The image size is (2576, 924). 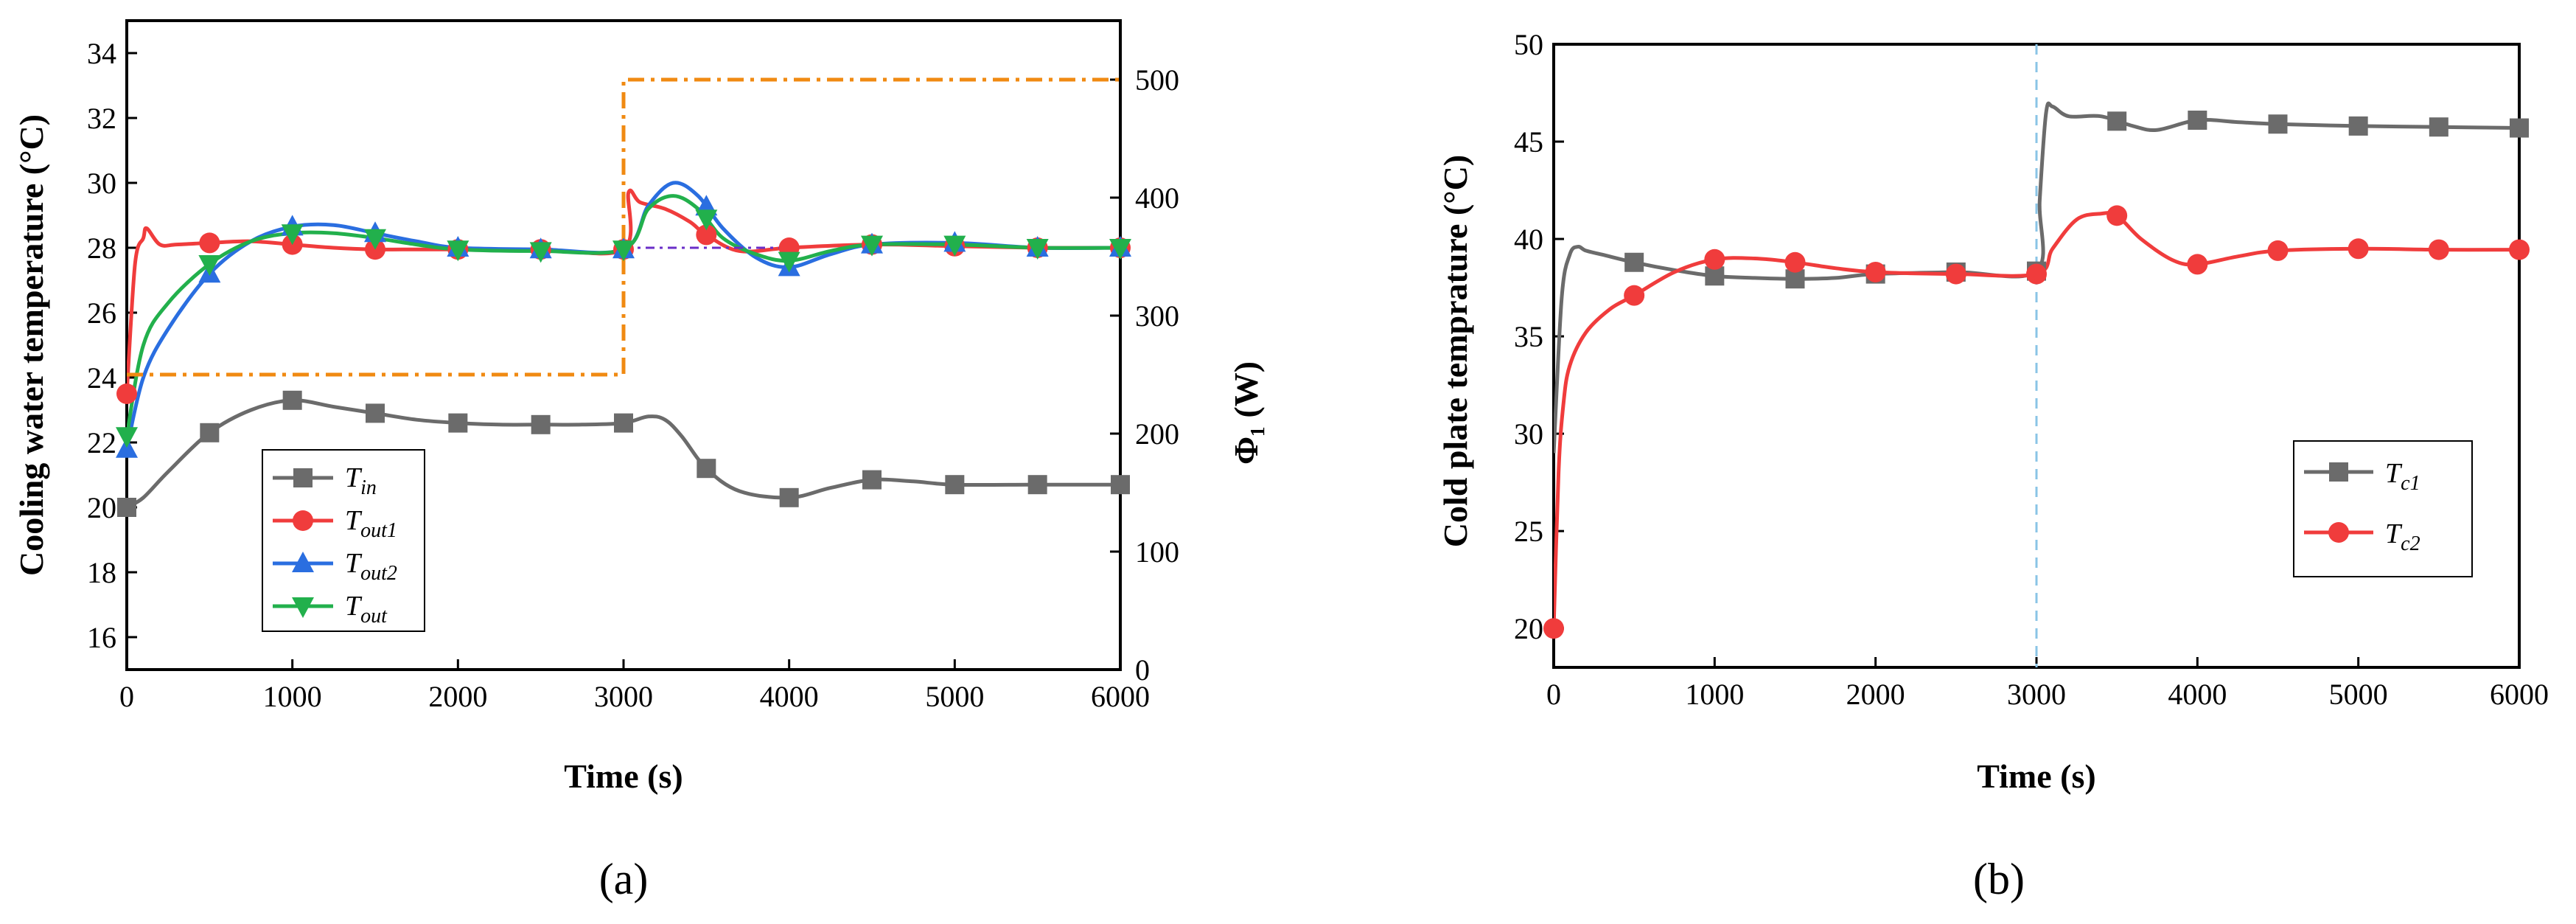 I want to click on chart-a-y-ticks: 16 18 20 22 24 26 28 30 32 34, so click(x=112, y=345).